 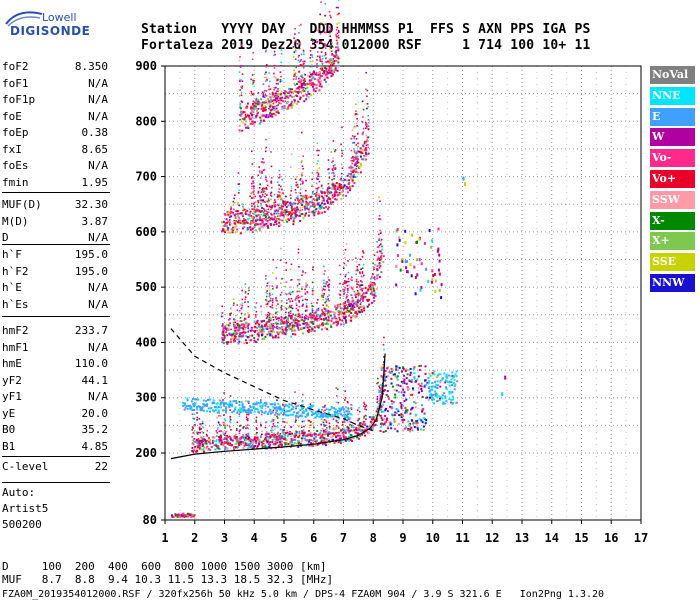 What do you see at coordinates (55, 150) in the screenshot?
I see `param-row: fxI 8.65` at bounding box center [55, 150].